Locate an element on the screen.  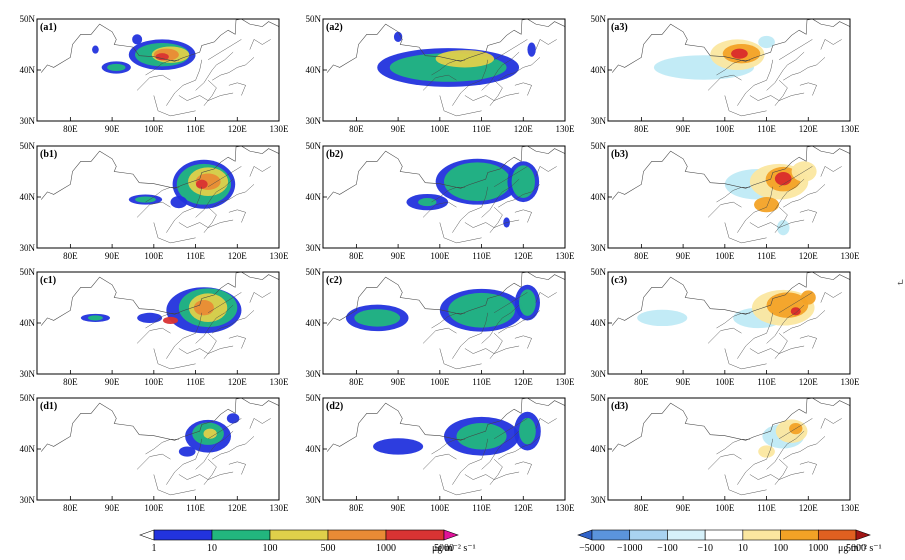
colorbar-label: 1000 is located at coordinates (386, 548).